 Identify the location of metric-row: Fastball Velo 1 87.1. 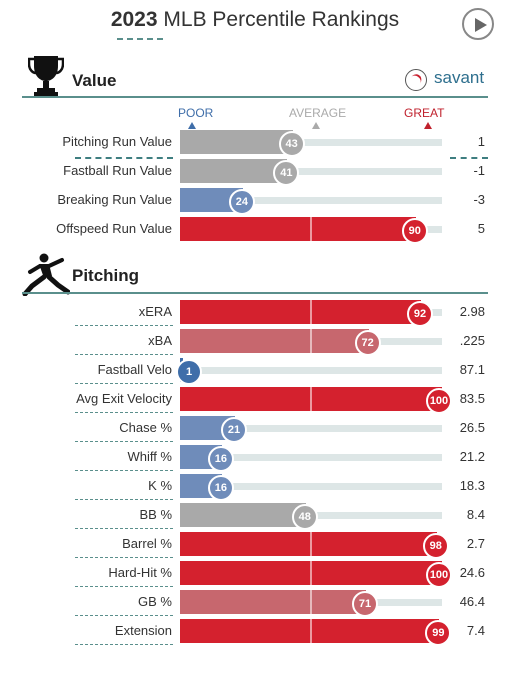
(255, 370).